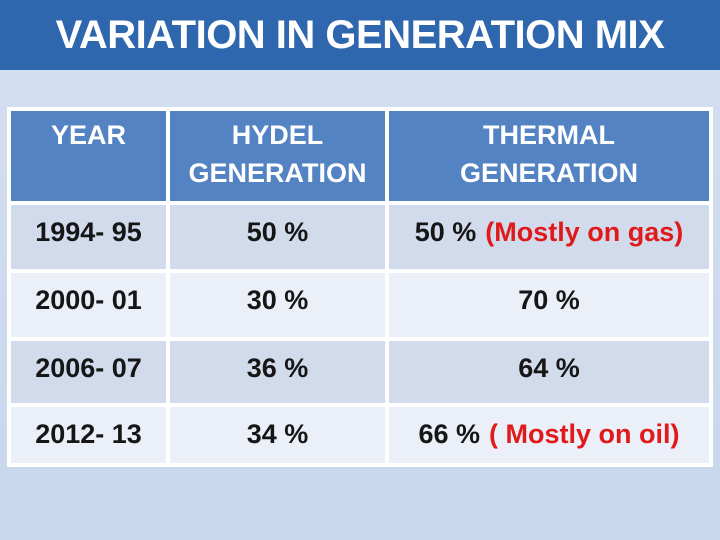 This screenshot has width=720, height=540. What do you see at coordinates (88, 156) in the screenshot?
I see `column-header-year: YEAR` at bounding box center [88, 156].